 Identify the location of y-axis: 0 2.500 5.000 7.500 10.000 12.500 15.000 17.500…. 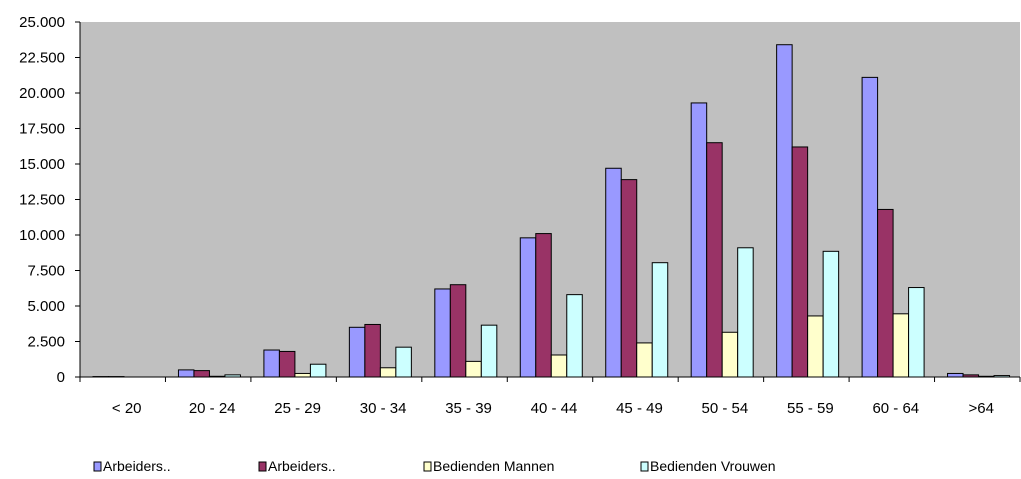
(49, 200).